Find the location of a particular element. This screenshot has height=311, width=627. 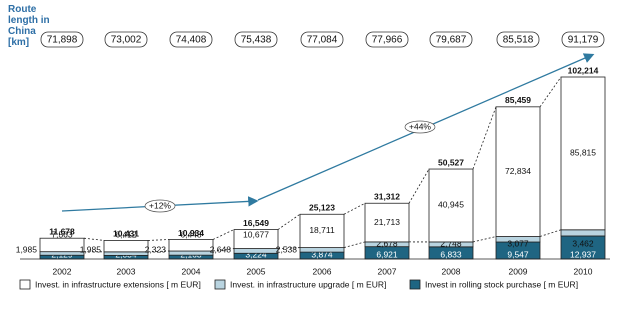

x-tick-label: 2010 is located at coordinates (583, 271).